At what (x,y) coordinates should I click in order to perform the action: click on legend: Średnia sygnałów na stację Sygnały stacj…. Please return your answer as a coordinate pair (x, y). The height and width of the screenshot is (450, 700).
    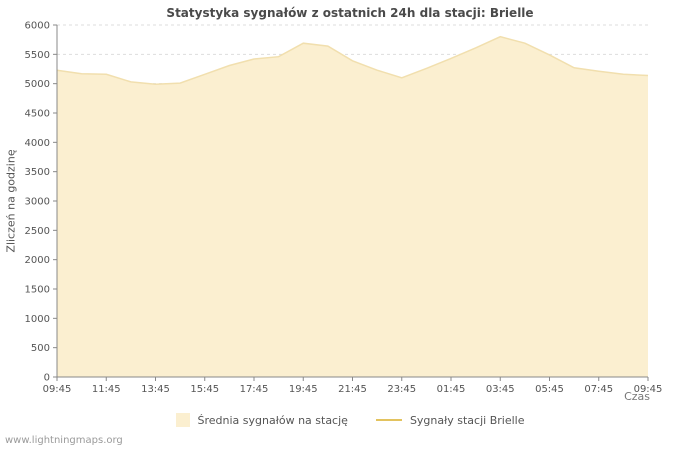
    Looking at the image, I should click on (350, 420).